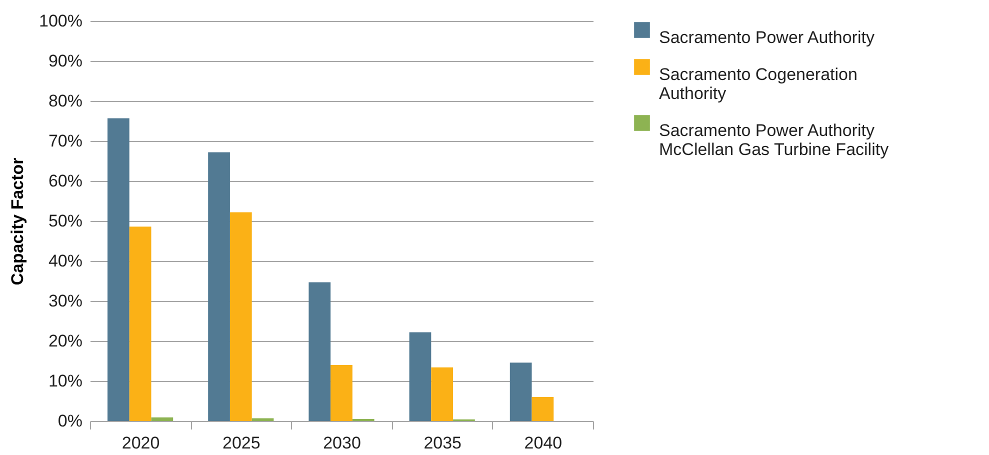 The height and width of the screenshot is (455, 989). What do you see at coordinates (60, 21) in the screenshot?
I see `y-tick-label: 100%` at bounding box center [60, 21].